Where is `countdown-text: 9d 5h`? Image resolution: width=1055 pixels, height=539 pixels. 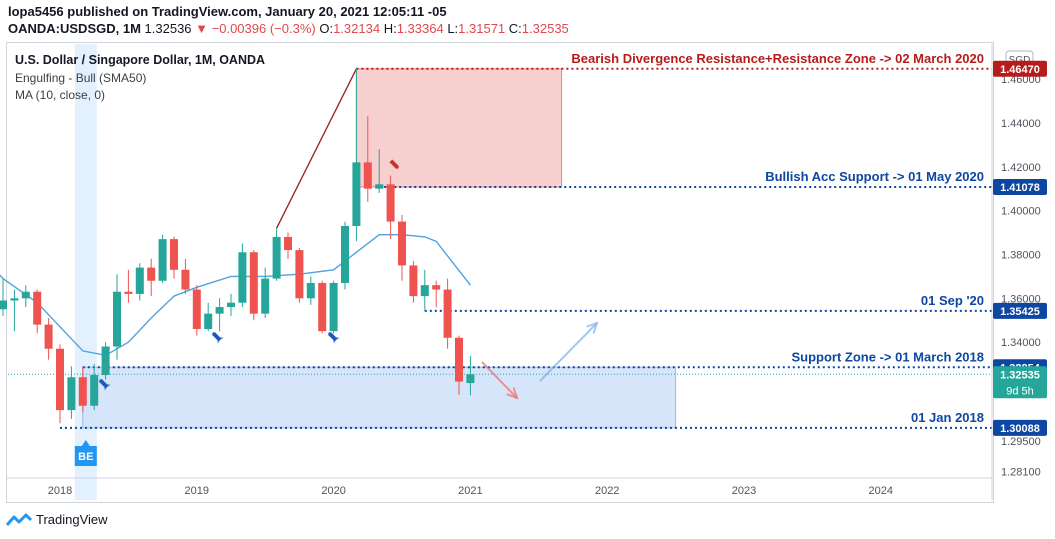
countdown-text: 9d 5h is located at coordinates (1020, 391).